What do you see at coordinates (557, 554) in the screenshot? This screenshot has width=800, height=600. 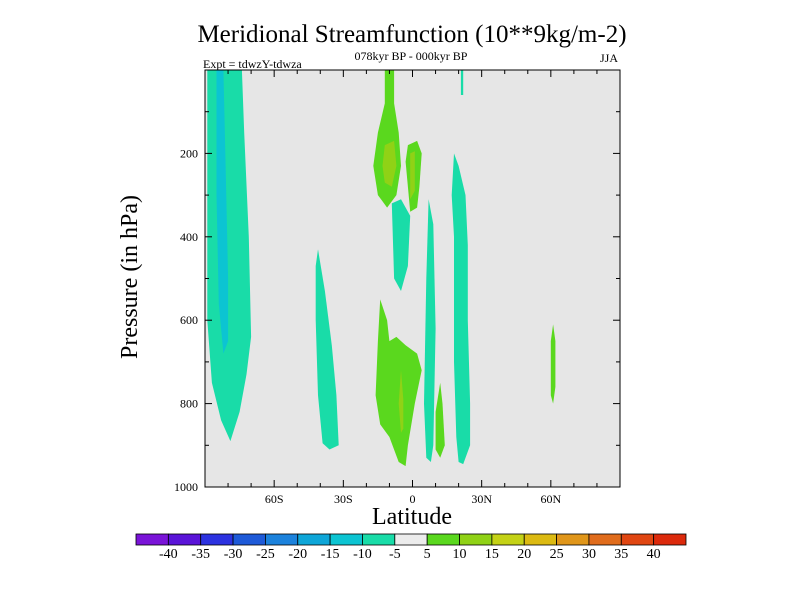 I see `colorbar-label: 25` at bounding box center [557, 554].